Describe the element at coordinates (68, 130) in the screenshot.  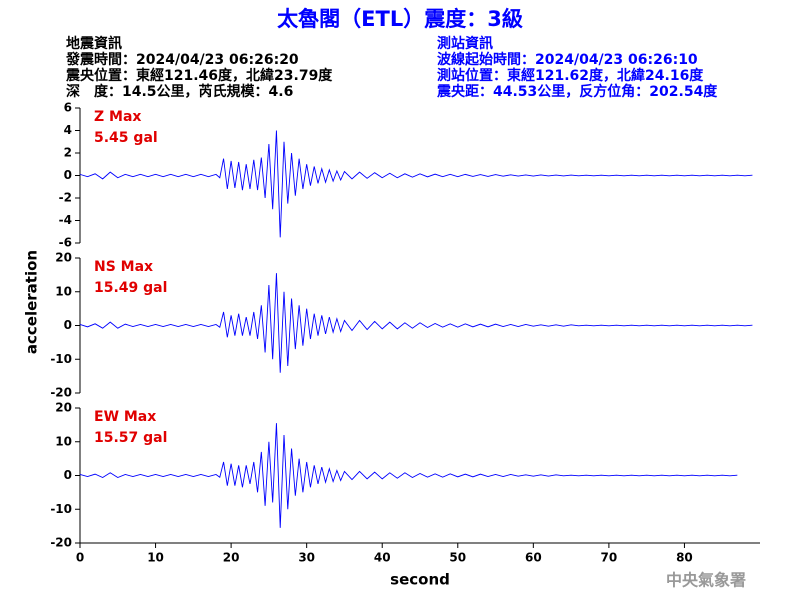
I see `y-tick-label: 4` at that location.